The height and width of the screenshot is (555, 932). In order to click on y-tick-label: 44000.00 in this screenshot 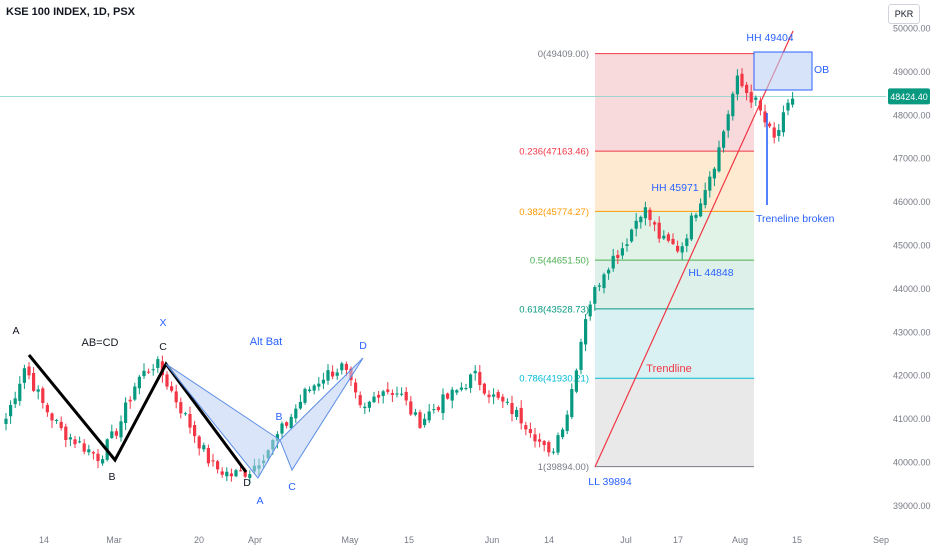, I will do `click(912, 289)`.